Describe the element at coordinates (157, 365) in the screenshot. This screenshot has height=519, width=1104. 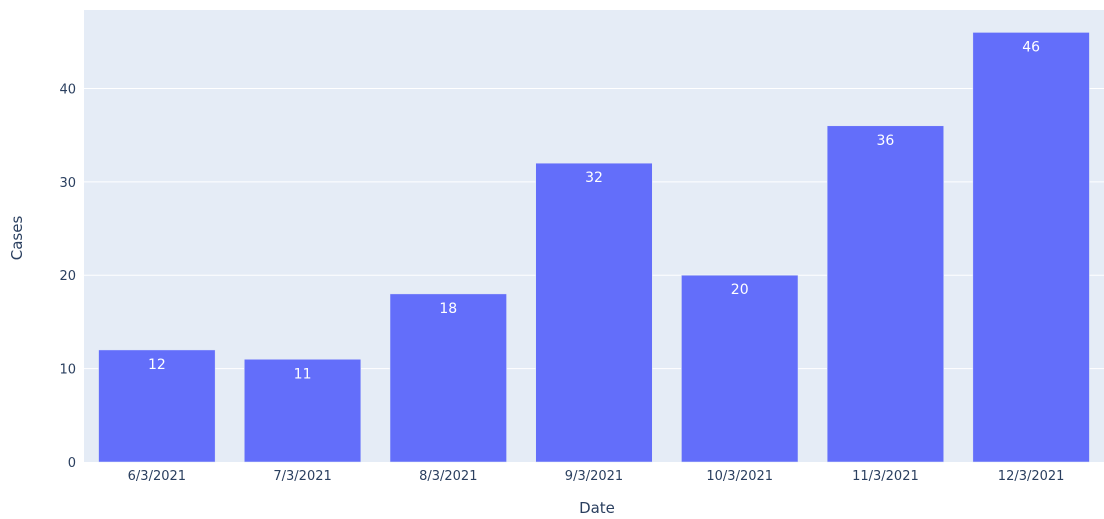
I see `bar-value-label: 12` at that location.